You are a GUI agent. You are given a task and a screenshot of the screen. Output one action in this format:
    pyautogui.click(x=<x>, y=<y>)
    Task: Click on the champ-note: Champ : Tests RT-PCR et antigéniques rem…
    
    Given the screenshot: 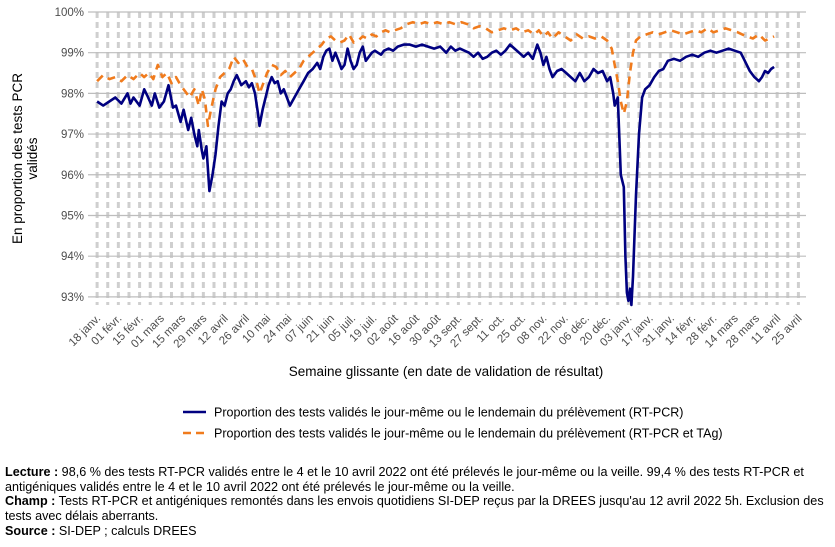 What is the action you would take?
    pyautogui.click(x=417, y=508)
    